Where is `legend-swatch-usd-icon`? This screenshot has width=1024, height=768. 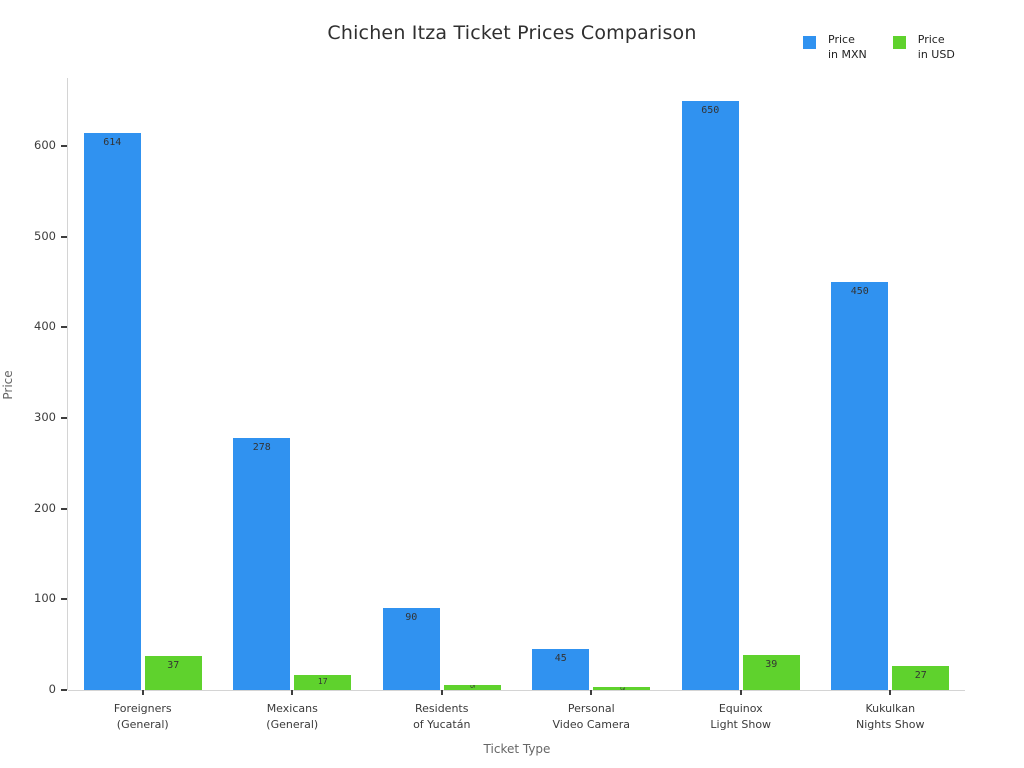 legend-swatch-usd-icon is located at coordinates (899, 42).